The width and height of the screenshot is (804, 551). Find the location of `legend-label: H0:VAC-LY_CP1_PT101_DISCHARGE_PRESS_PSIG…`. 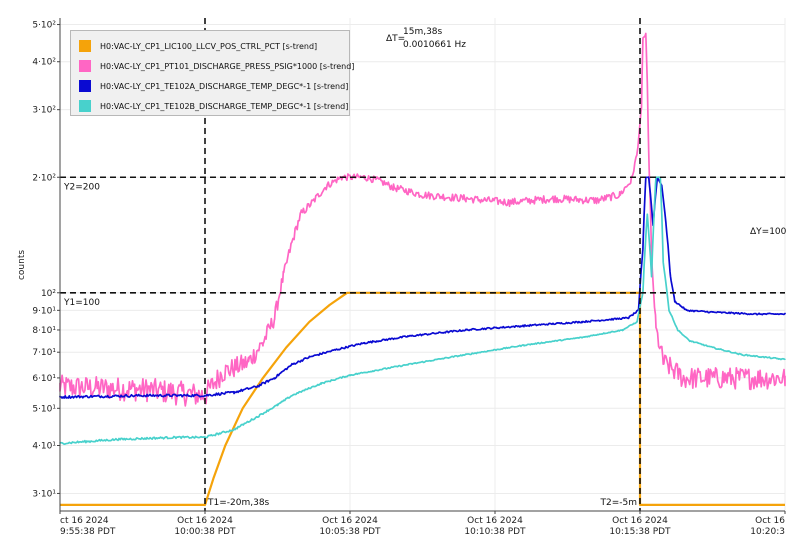

legend-label: H0:VAC-LY_CP1_PT101_DISCHARGE_PRESS_PSIG… is located at coordinates (227, 66).